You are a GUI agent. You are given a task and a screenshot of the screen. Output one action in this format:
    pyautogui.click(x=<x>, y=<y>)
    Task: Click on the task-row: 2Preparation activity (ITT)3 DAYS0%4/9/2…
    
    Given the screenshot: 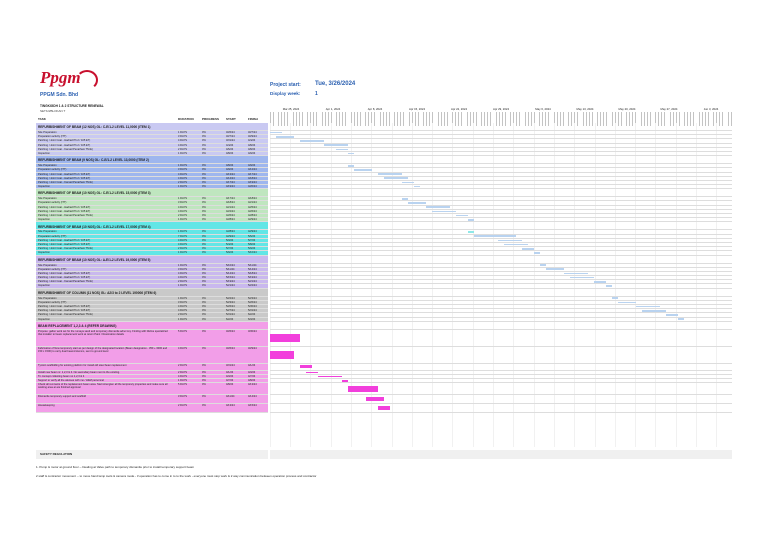 What is the action you would take?
    pyautogui.click(x=152, y=170)
    